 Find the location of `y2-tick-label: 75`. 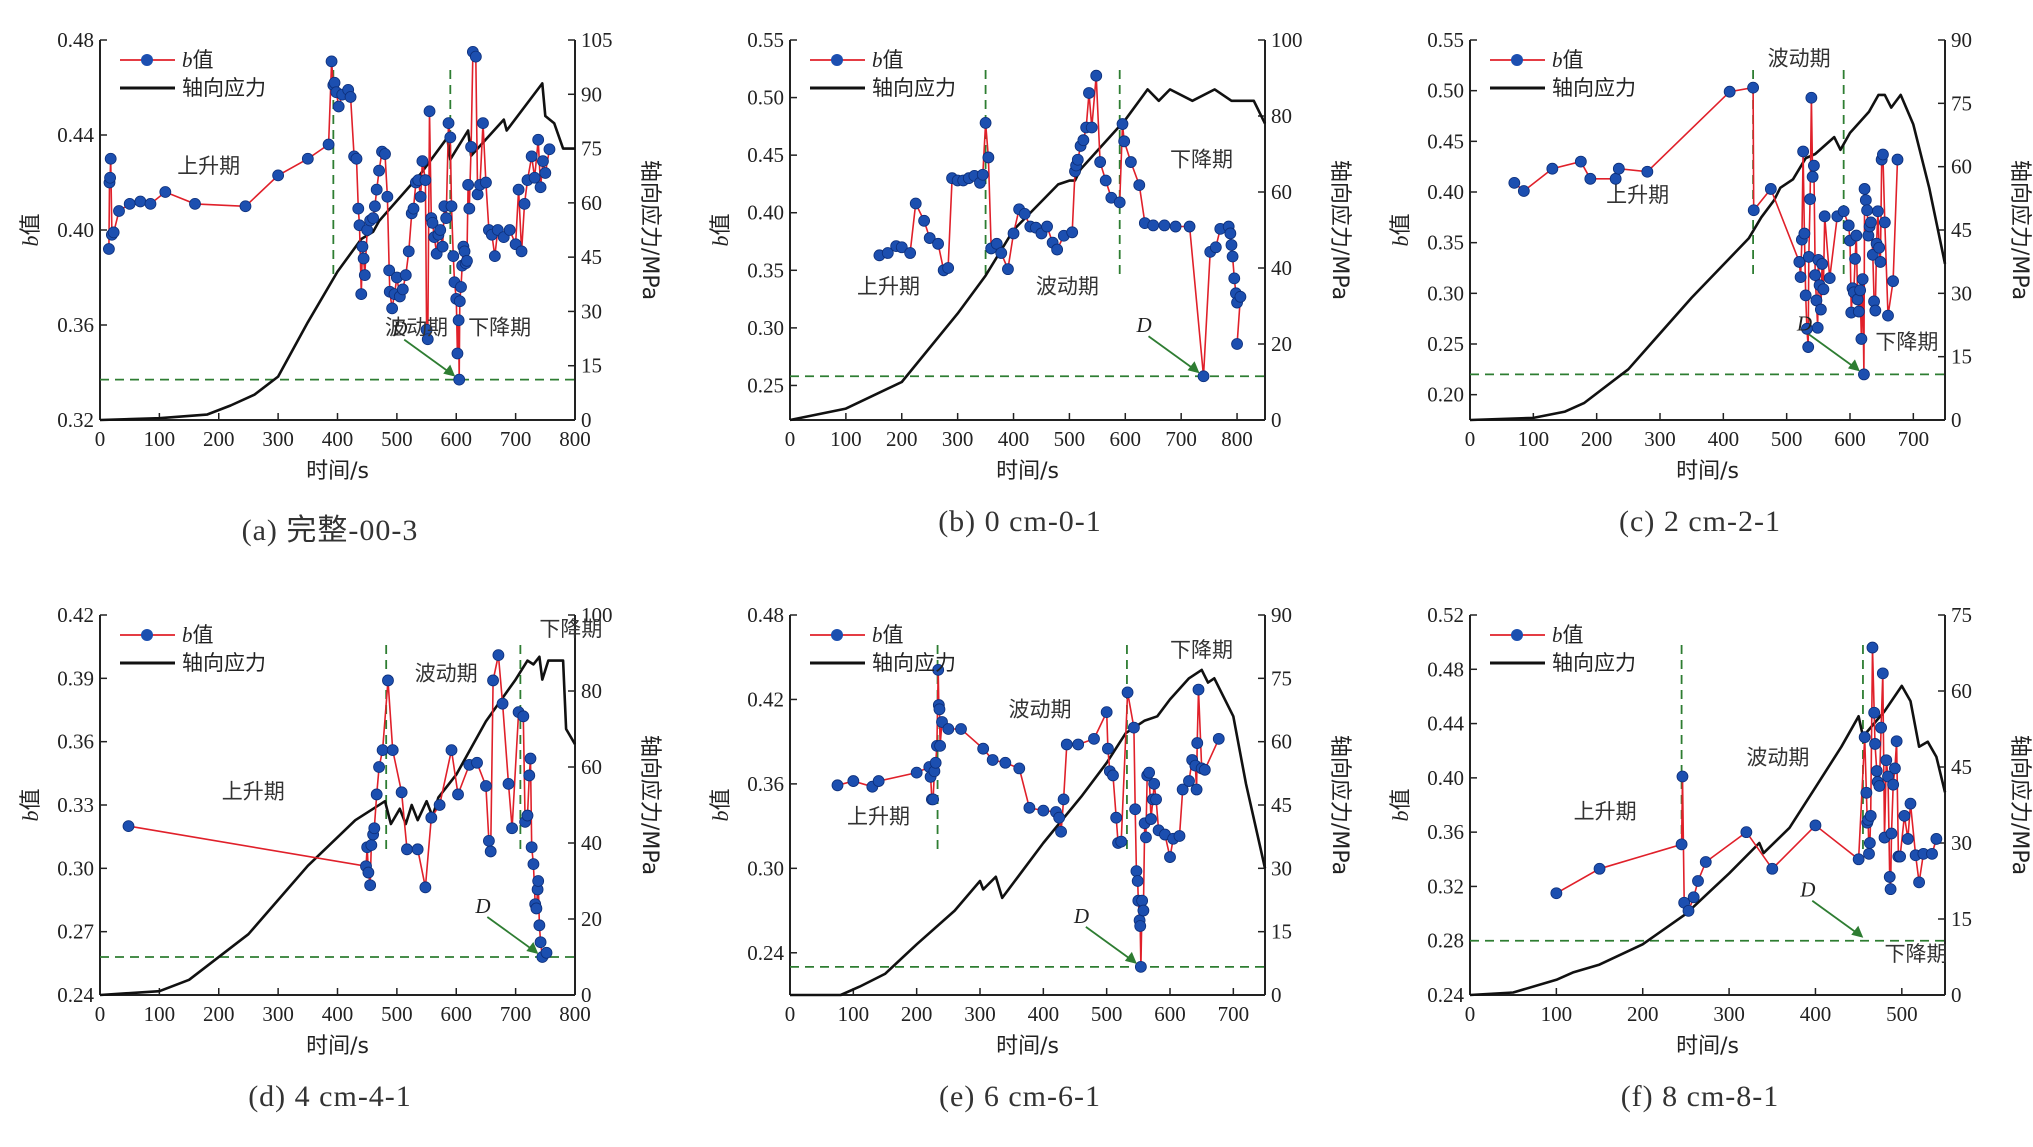

y2-tick-label: 75 is located at coordinates (1281, 678).